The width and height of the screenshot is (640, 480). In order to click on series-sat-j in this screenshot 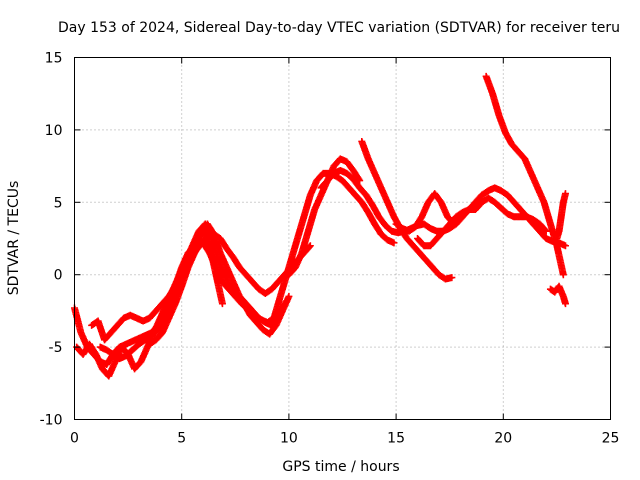, I will do `click(482, 222)`.